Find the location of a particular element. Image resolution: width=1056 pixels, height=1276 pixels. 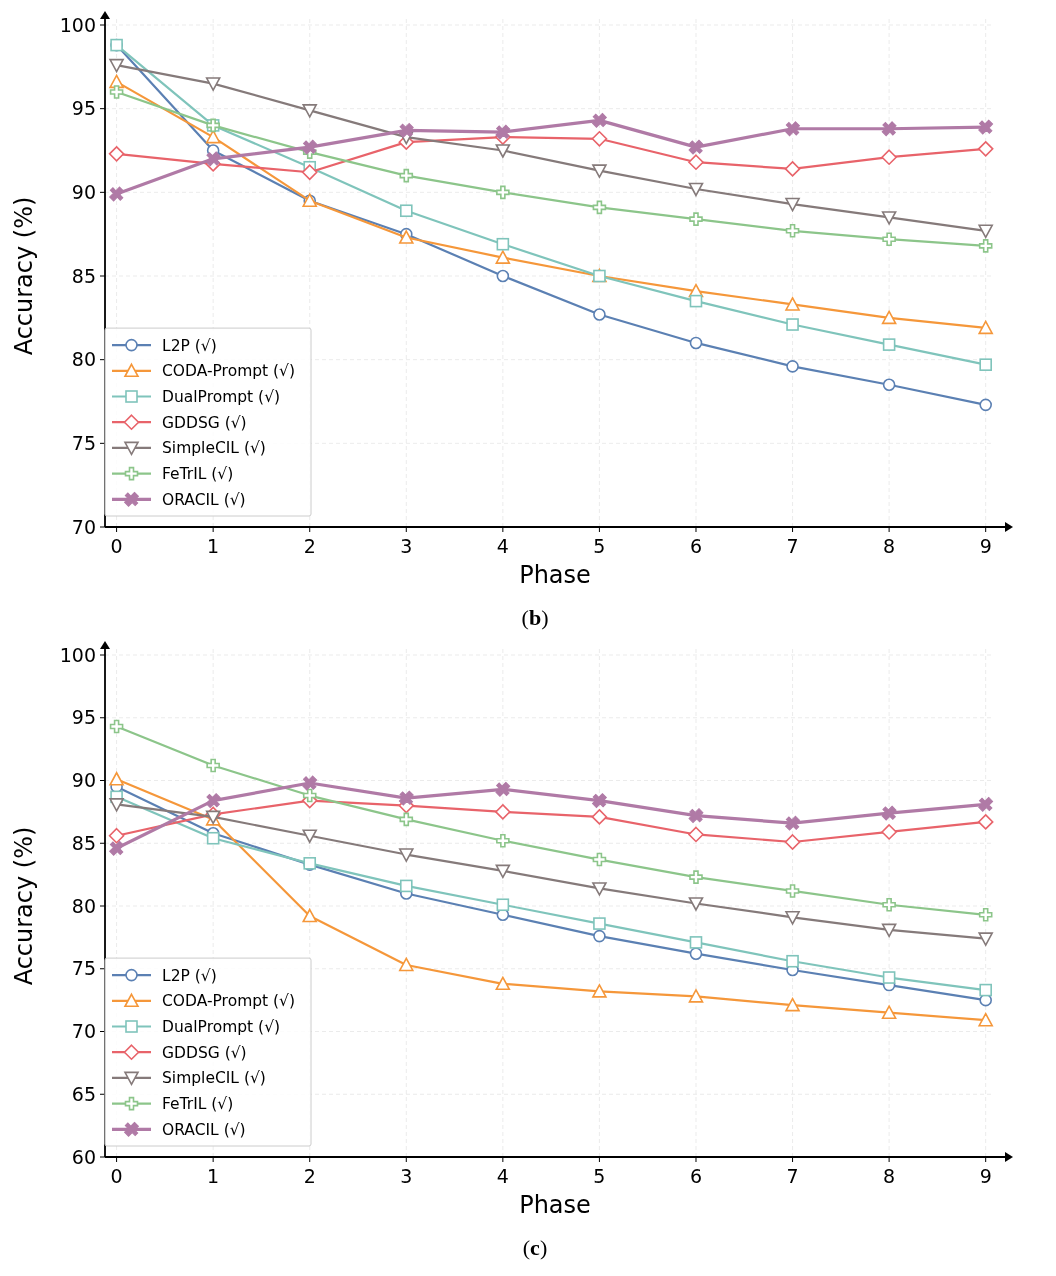

y-tick-label: 65 is located at coordinates (83, 1093).